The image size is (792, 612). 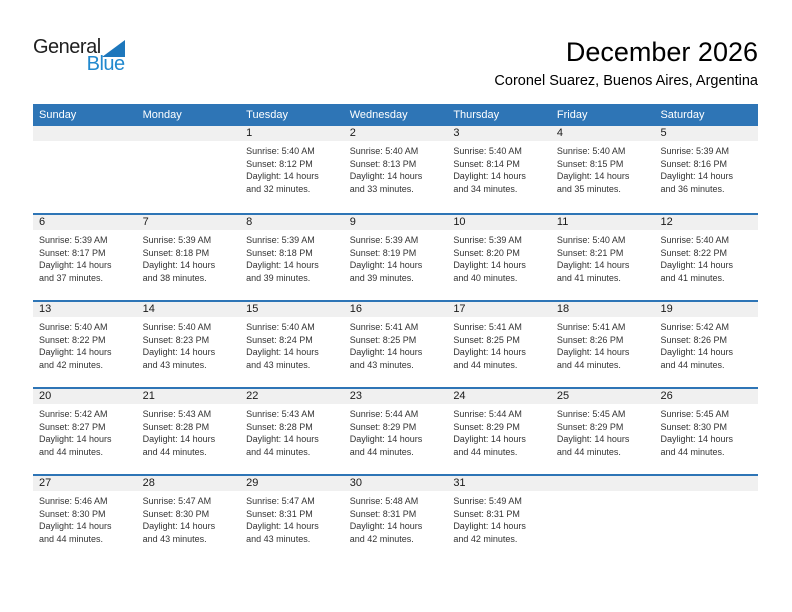 What do you see at coordinates (292, 222) in the screenshot?
I see `day-number-strip: 8` at bounding box center [292, 222].